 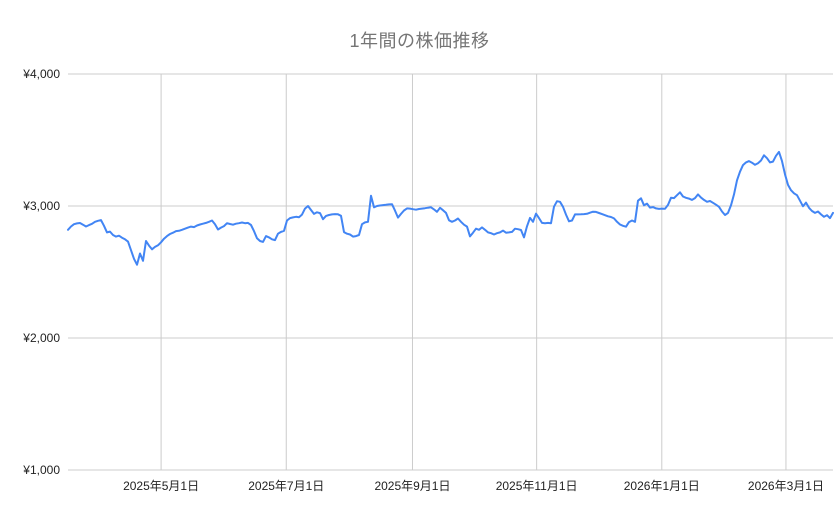 I want to click on y-axis-tick-label: ¥1,000, so click(x=41, y=470).